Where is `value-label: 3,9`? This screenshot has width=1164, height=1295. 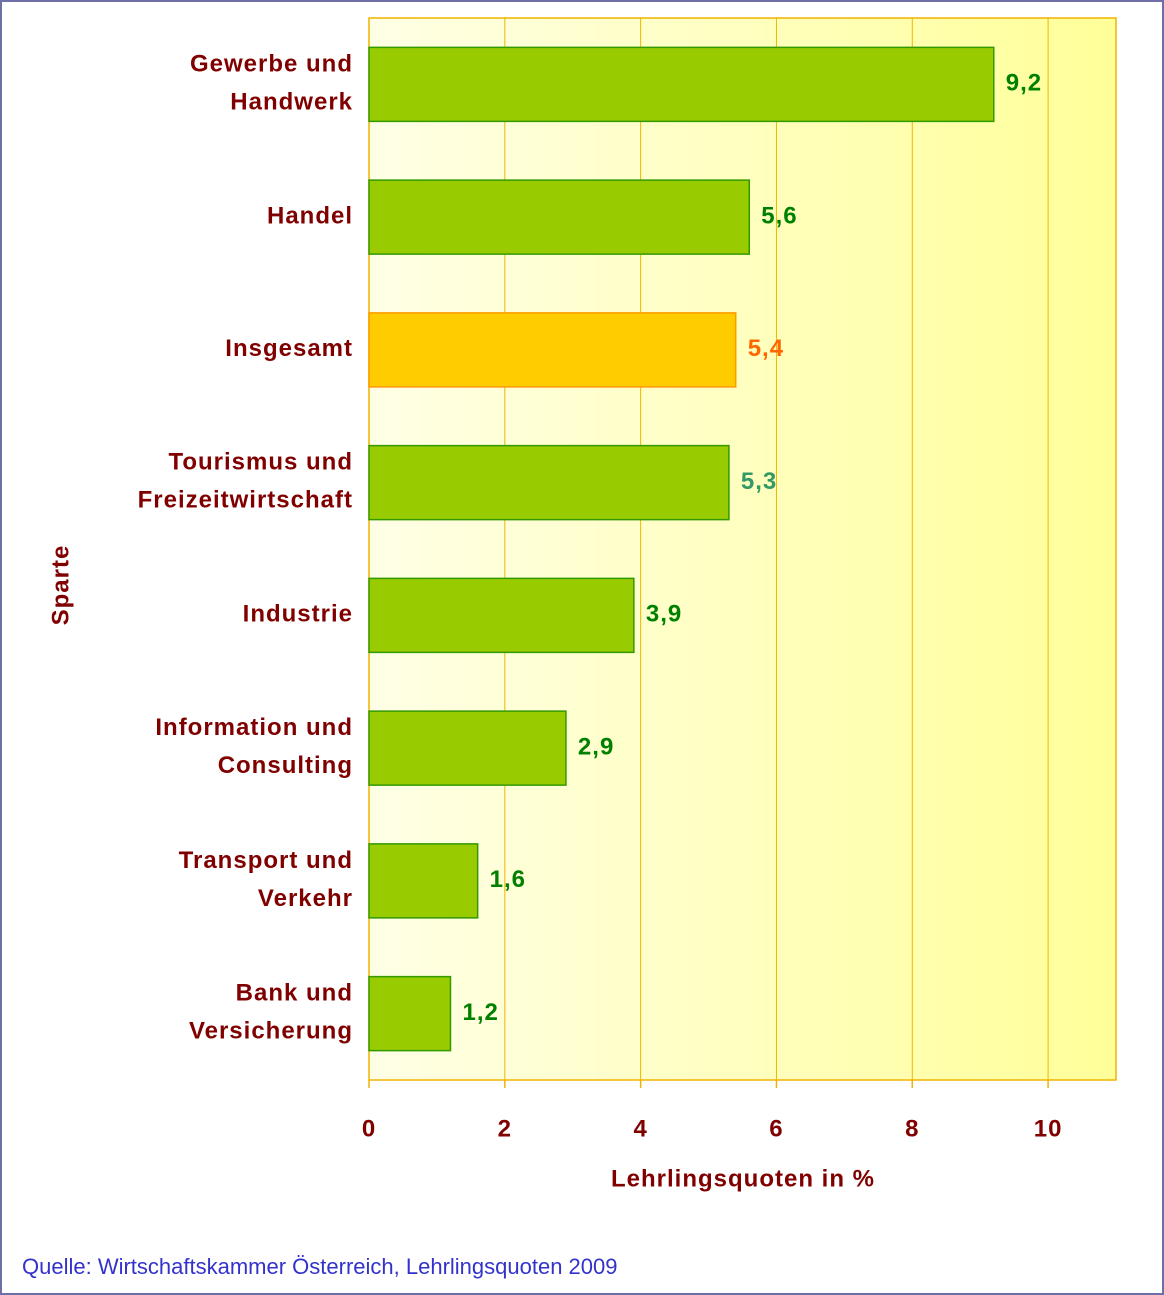
value-label: 3,9 is located at coordinates (664, 614).